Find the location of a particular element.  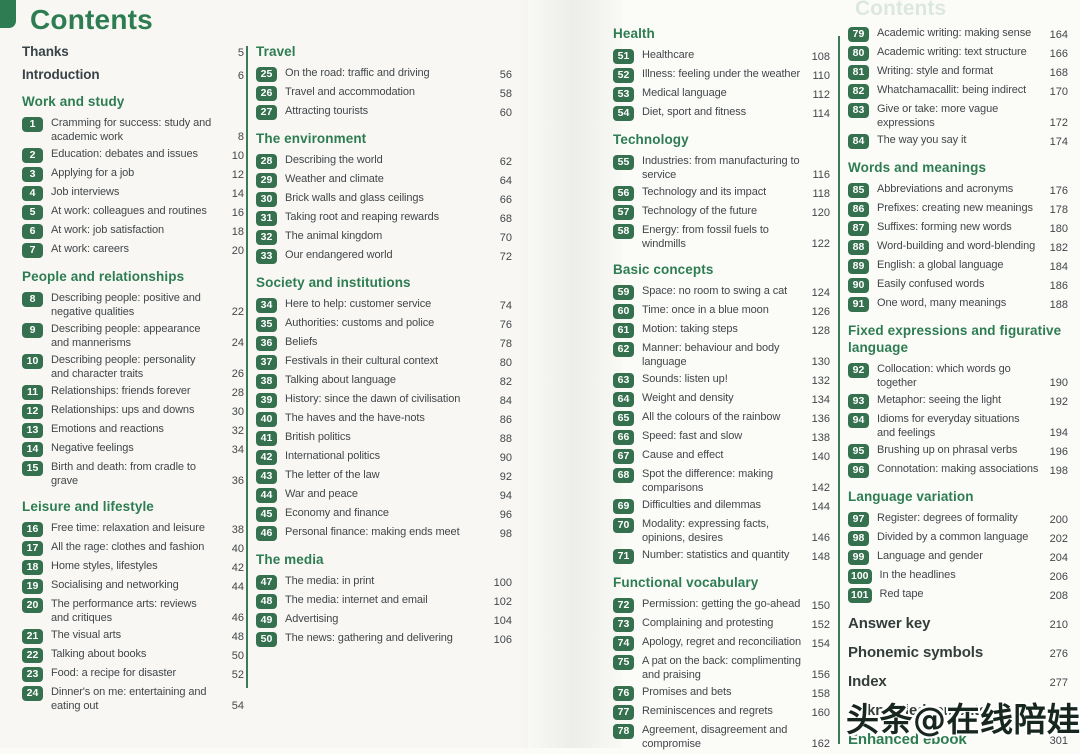

entry-title: At work: job satisfaction is located at coordinates (108, 229).